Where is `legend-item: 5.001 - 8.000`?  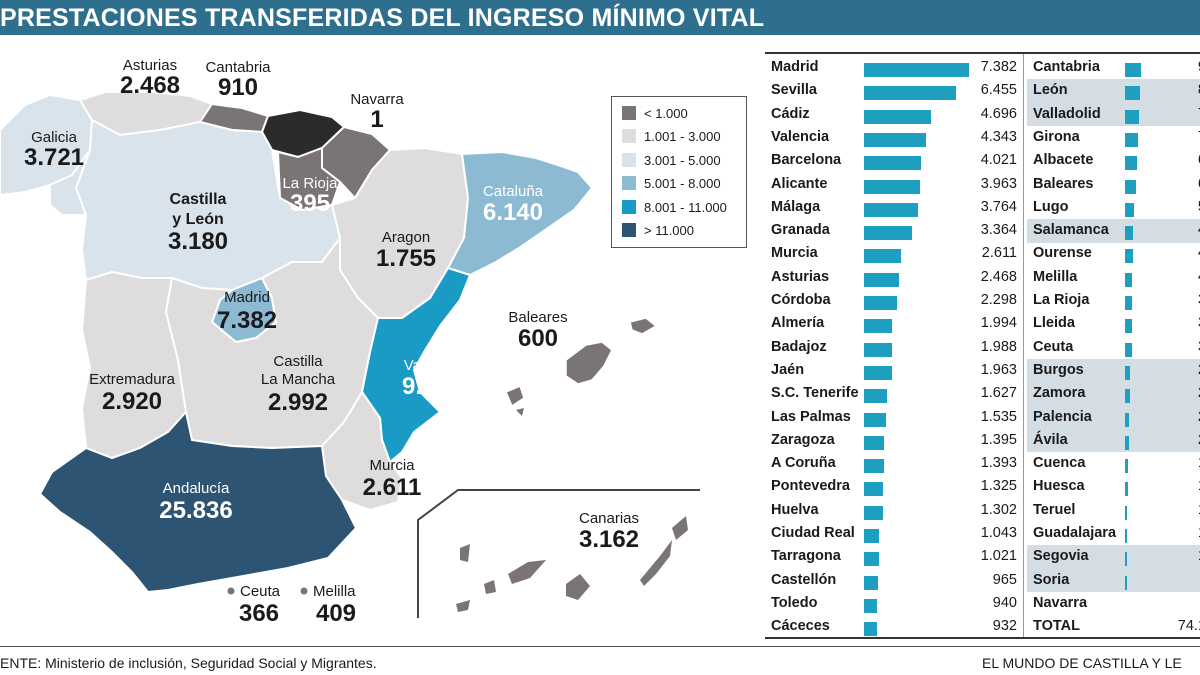 legend-item: 5.001 - 8.000 is located at coordinates (671, 183).